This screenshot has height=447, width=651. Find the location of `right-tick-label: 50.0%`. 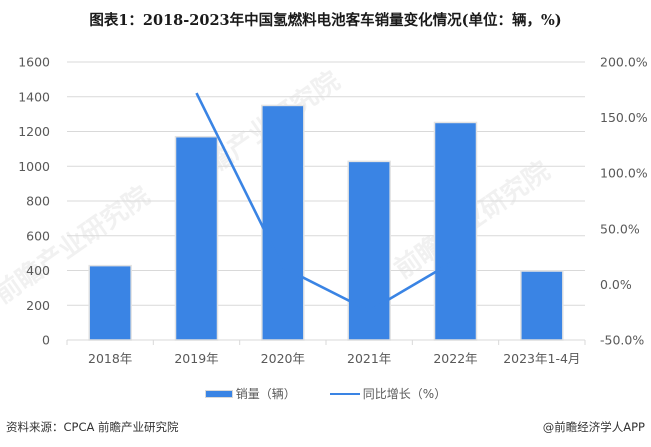

right-tick-label: 50.0% is located at coordinates (620, 228).